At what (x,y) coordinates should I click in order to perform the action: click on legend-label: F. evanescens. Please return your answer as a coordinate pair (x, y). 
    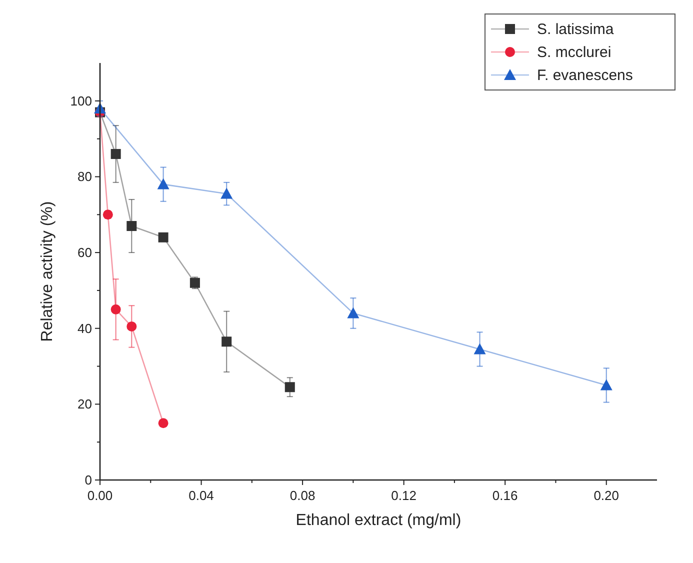
    Looking at the image, I should click on (585, 75).